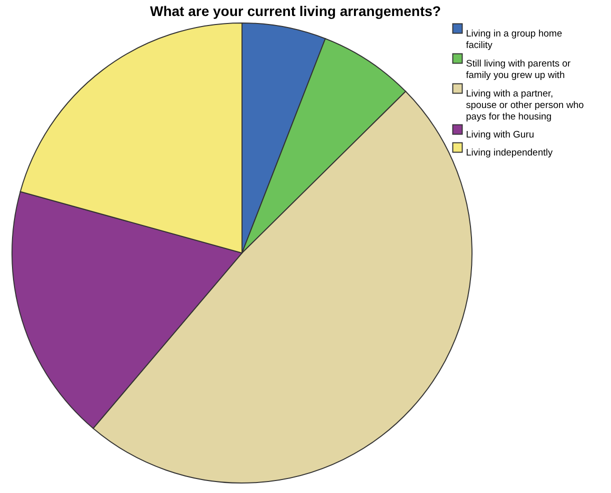 The width and height of the screenshot is (611, 493). I want to click on legend-label: Still living with parents or family you grew up with, so click(518, 69).